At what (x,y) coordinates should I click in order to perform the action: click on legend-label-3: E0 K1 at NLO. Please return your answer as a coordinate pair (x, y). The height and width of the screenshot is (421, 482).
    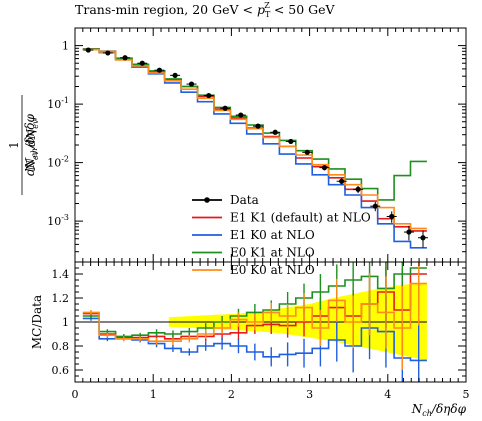
    Looking at the image, I should click on (272, 253).